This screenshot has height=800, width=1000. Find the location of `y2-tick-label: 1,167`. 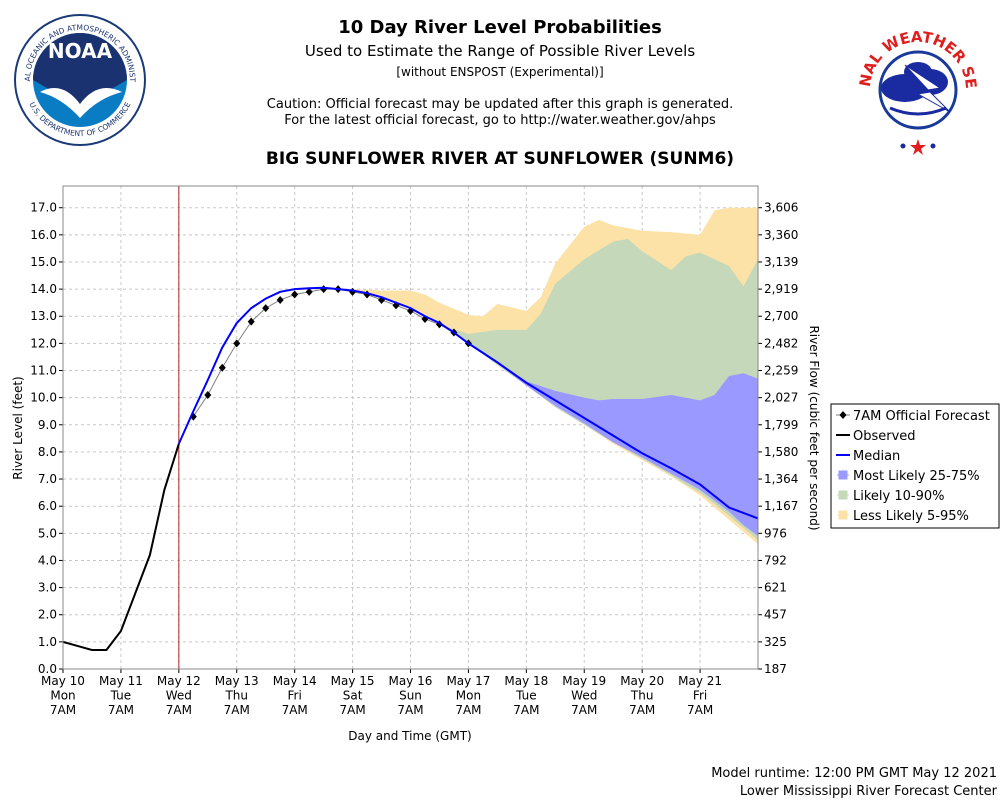

y2-tick-label: 1,167 is located at coordinates (781, 506).